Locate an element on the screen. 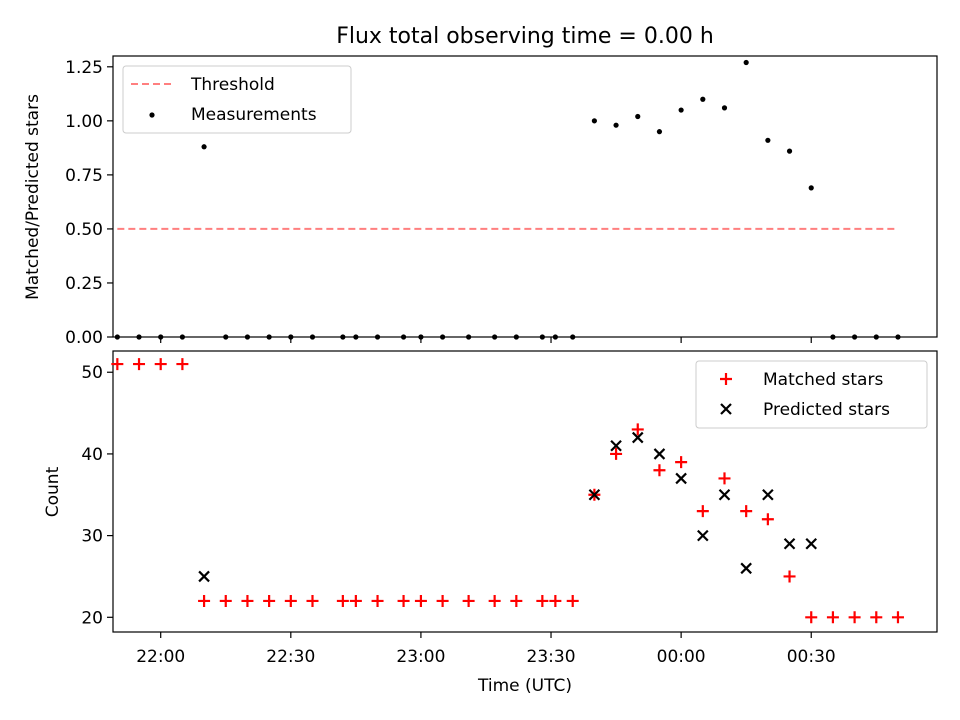  top-legend-frame is located at coordinates (237, 99).